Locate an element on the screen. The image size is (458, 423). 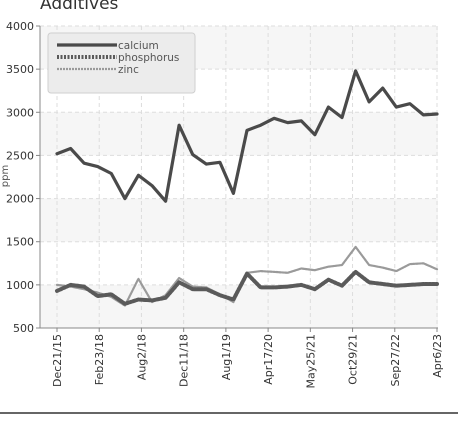
chart-title: Additives is located at coordinates (79, 7).